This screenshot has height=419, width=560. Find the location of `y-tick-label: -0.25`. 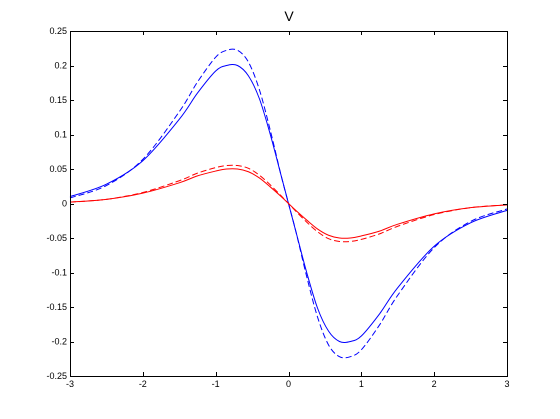

y-tick-label: -0.25 is located at coordinates (56, 376).